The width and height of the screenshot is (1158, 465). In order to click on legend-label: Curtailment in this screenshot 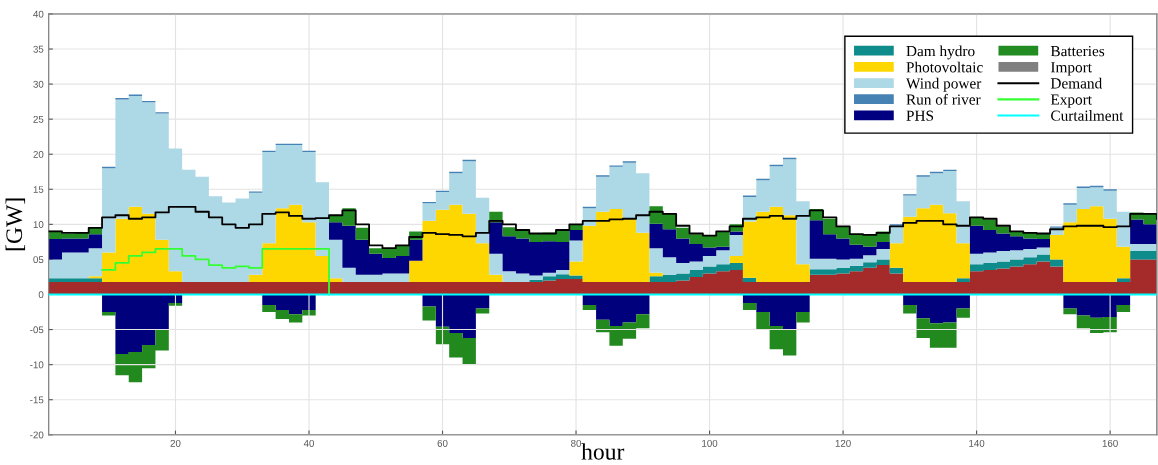, I will do `click(1087, 115)`.